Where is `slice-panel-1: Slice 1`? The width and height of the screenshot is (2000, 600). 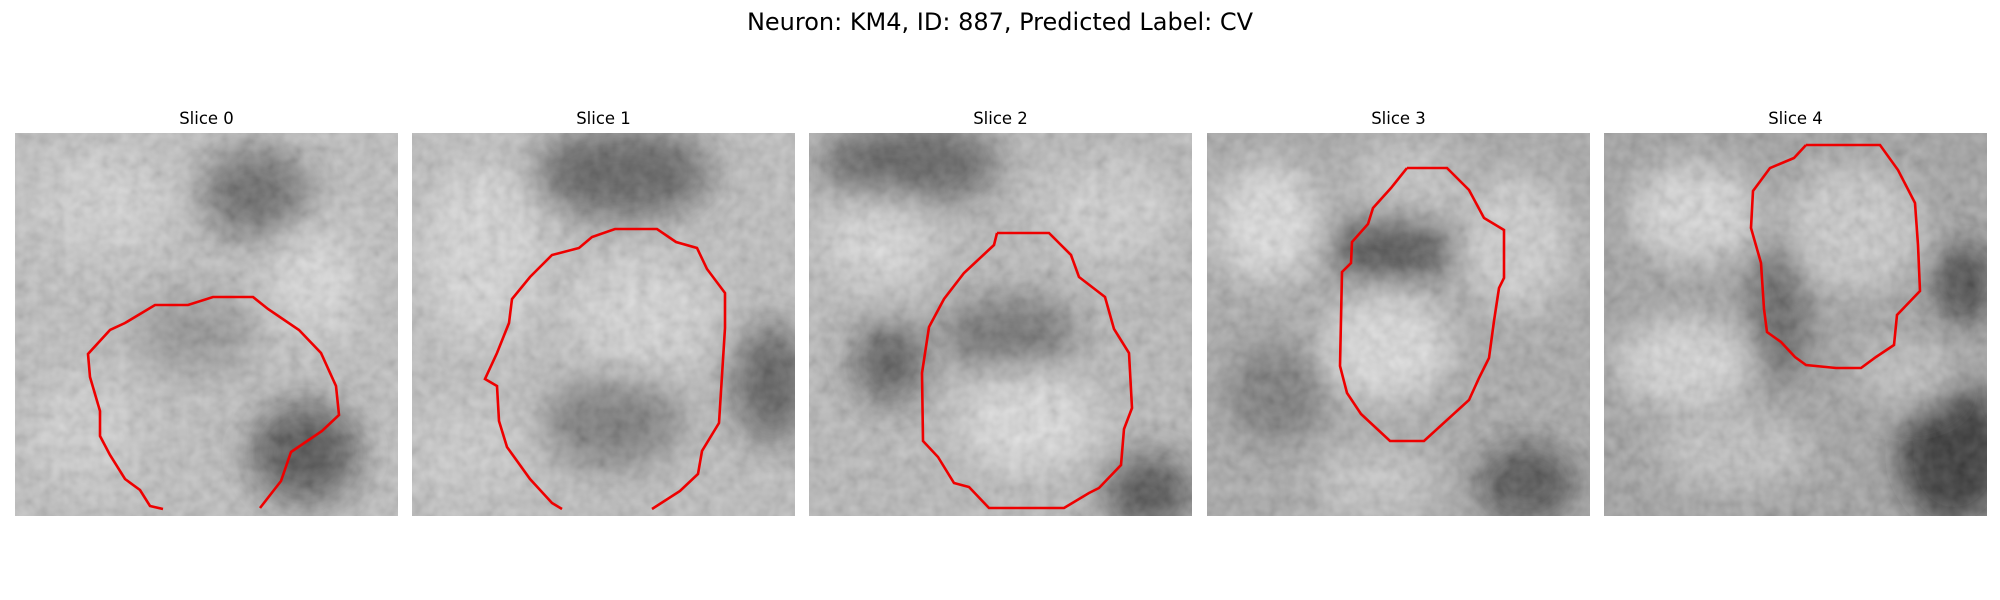
slice-panel-1: Slice 1 is located at coordinates (603, 312).